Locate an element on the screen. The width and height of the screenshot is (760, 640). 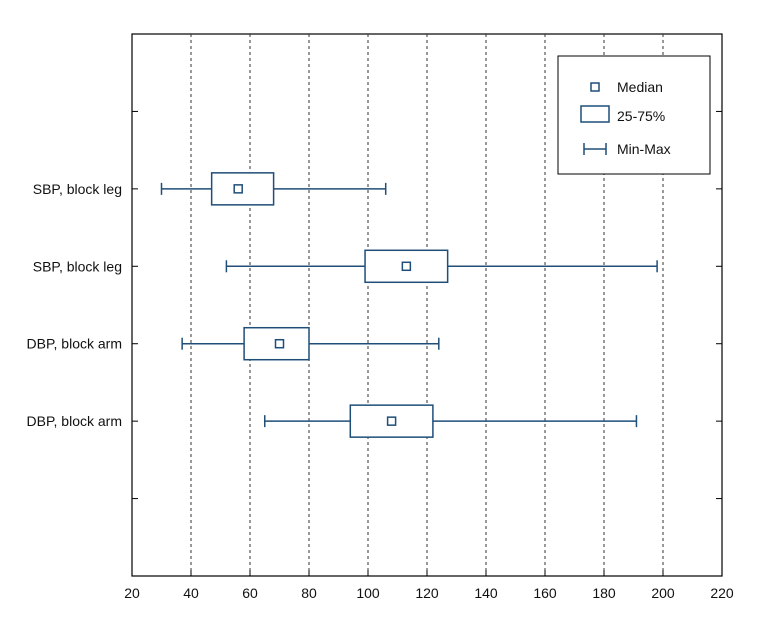
x-tick-label: 220 is located at coordinates (722, 593).